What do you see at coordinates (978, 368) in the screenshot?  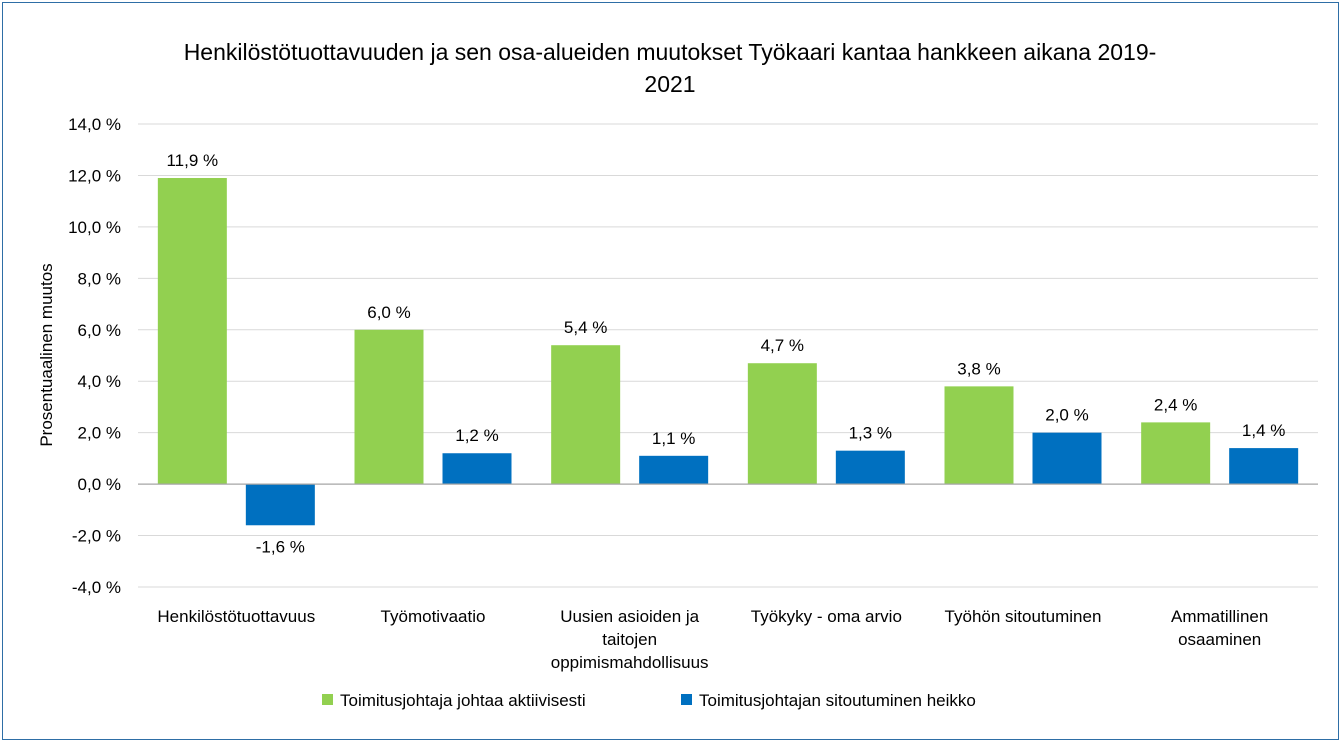 I see `data-label: 3,8 %` at bounding box center [978, 368].